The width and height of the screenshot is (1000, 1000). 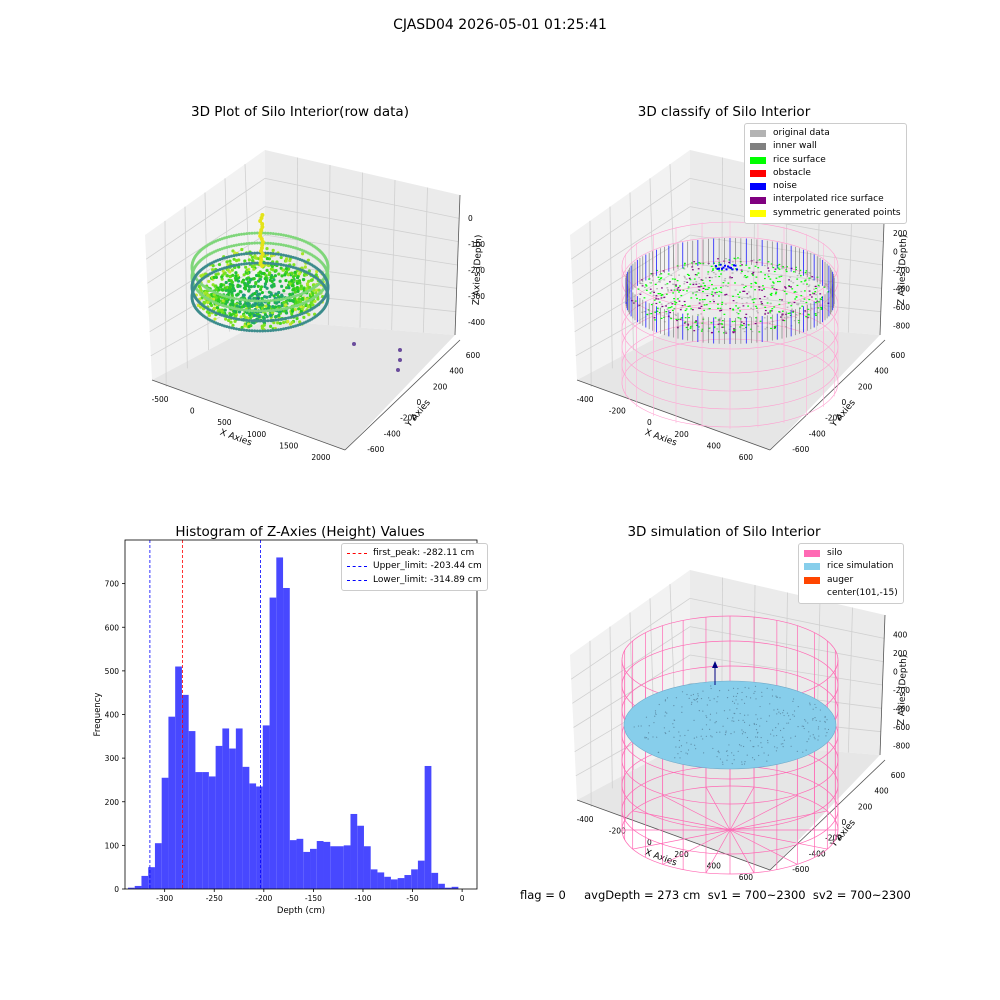 I want to click on raw-outlier-point, so click(x=354, y=344).